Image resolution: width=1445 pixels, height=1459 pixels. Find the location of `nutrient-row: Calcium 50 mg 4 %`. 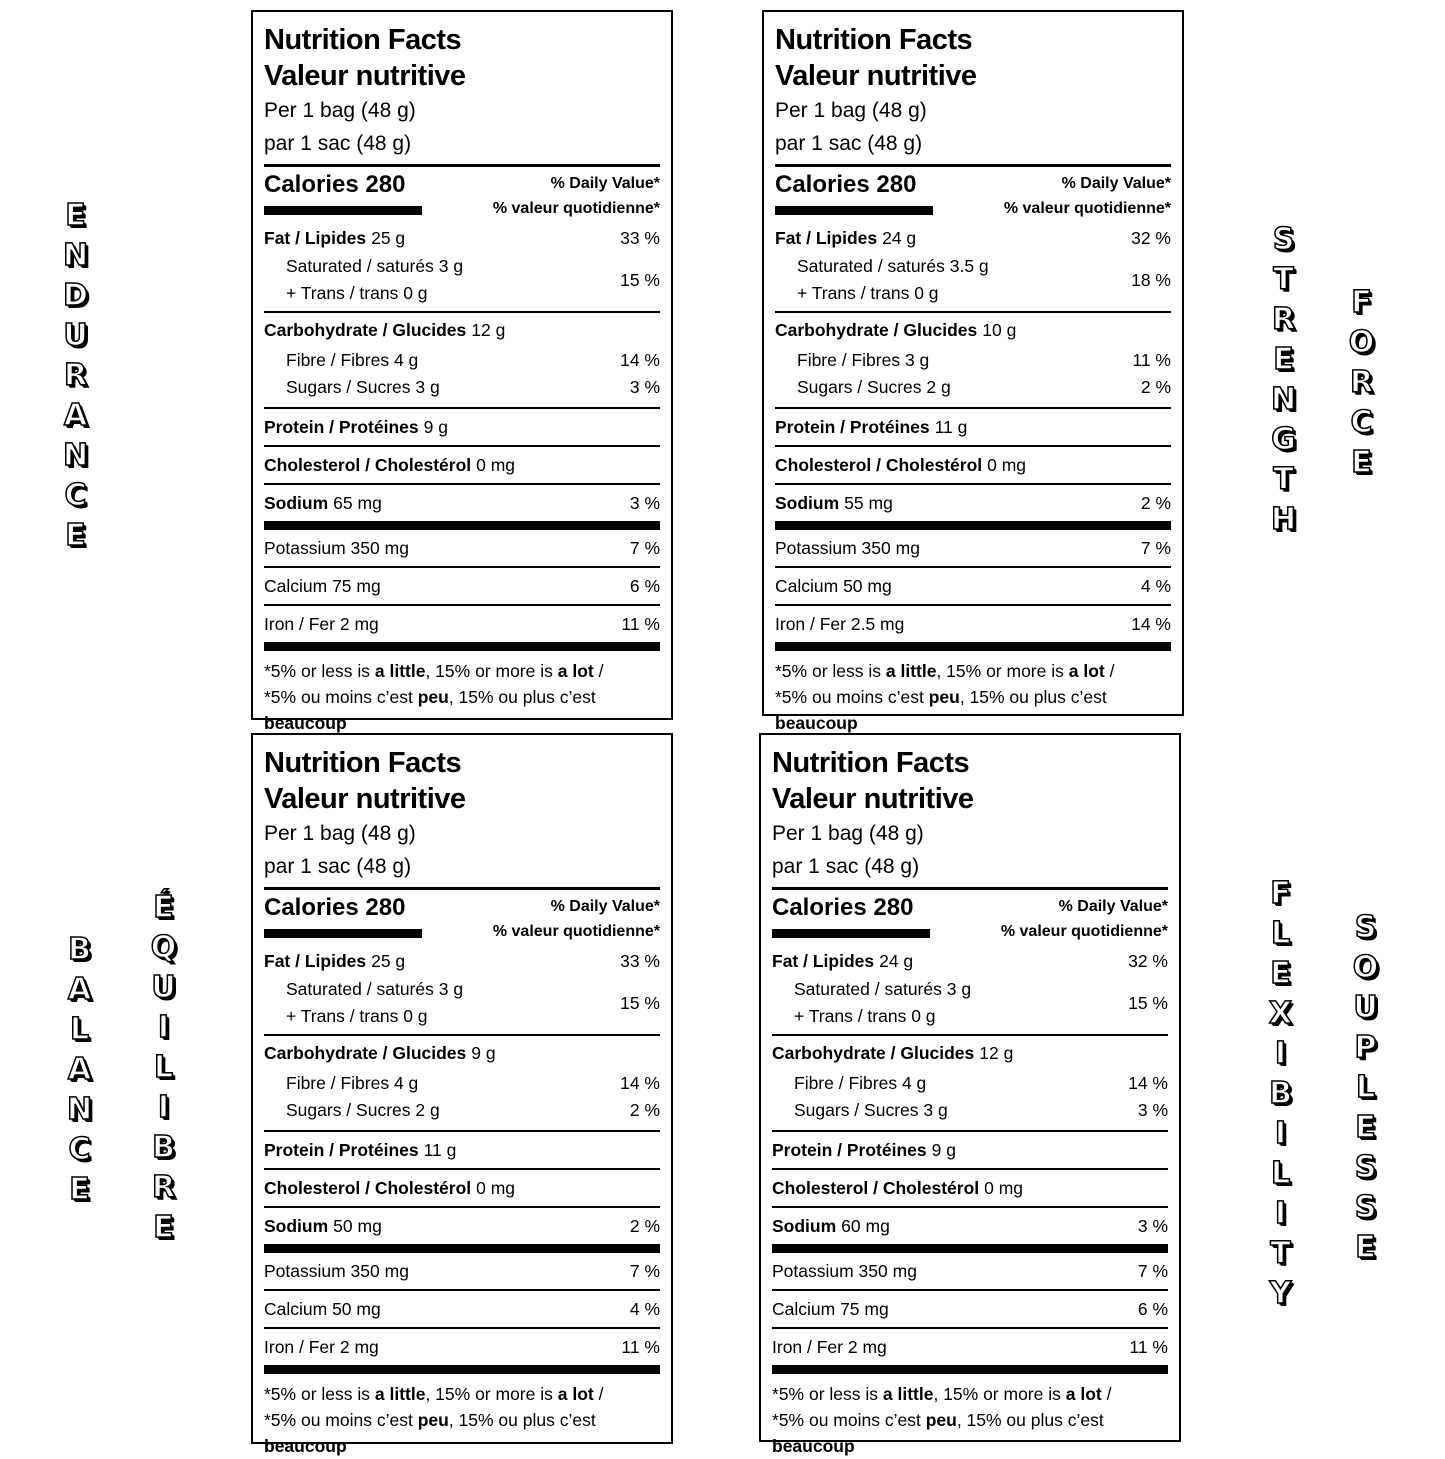

nutrient-row: Calcium 50 mg 4 % is located at coordinates (462, 1309).